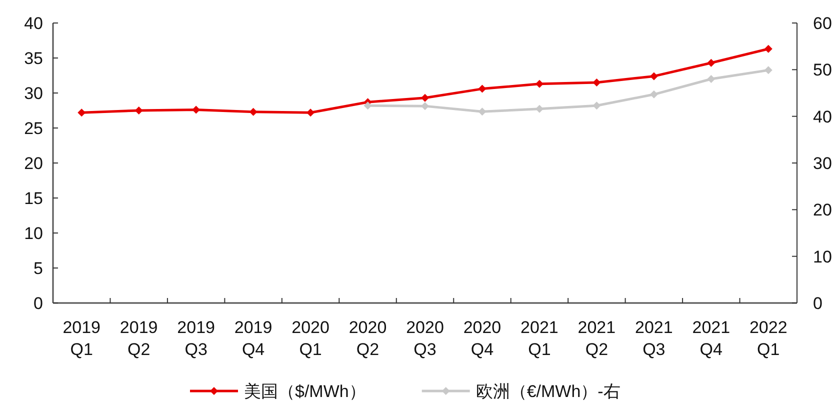  I want to click on y-tick-label: 15, so click(33, 198).